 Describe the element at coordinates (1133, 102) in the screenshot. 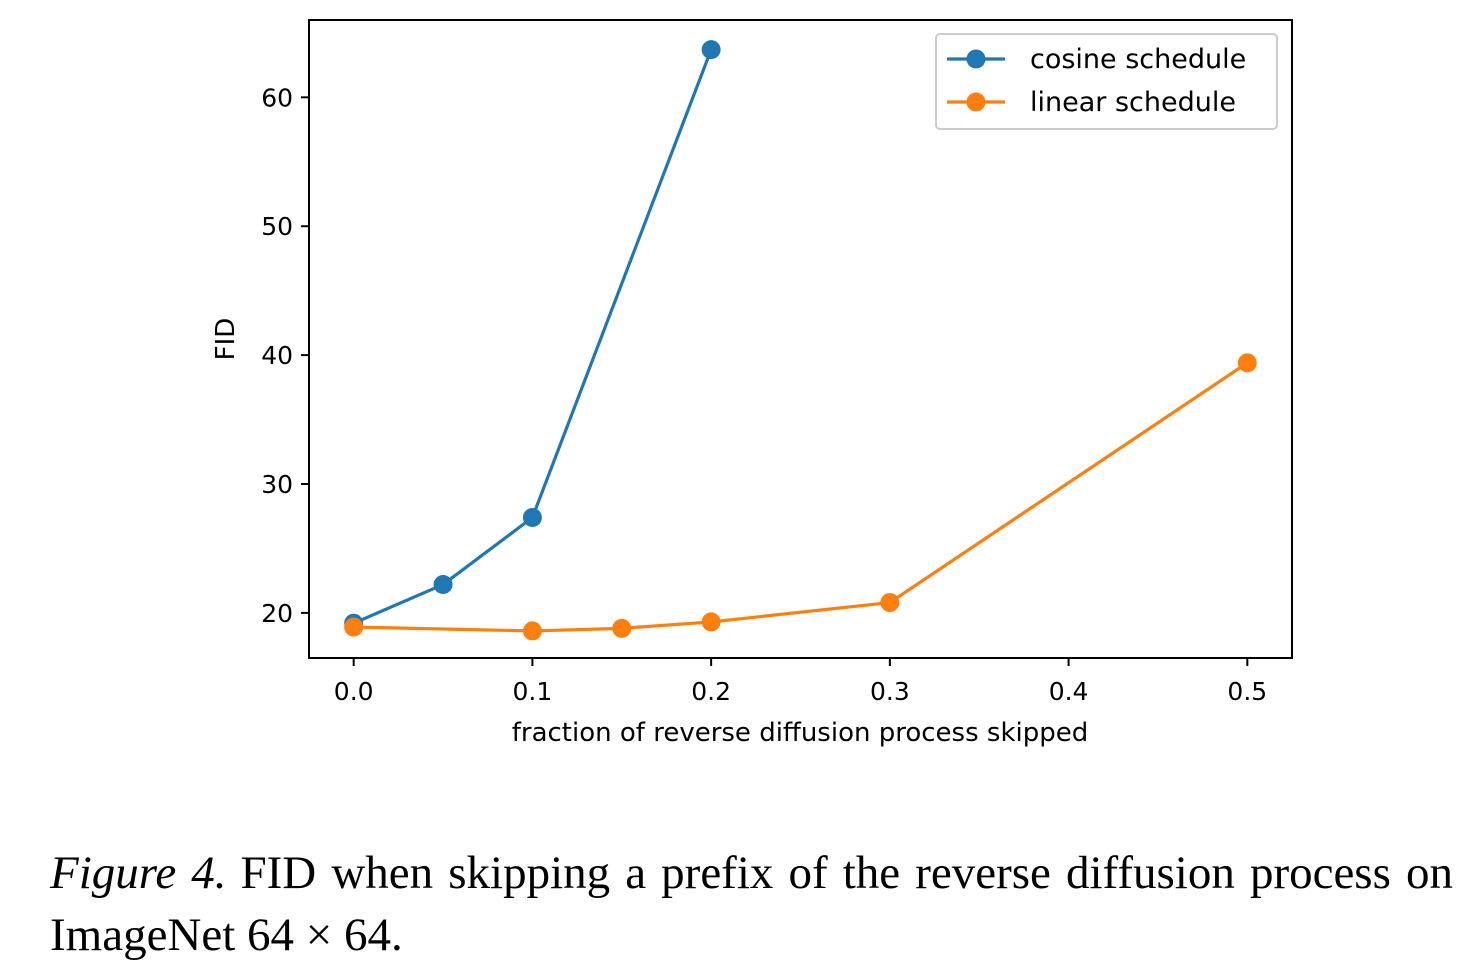

I see `legend-label-linear: linear schedule` at that location.